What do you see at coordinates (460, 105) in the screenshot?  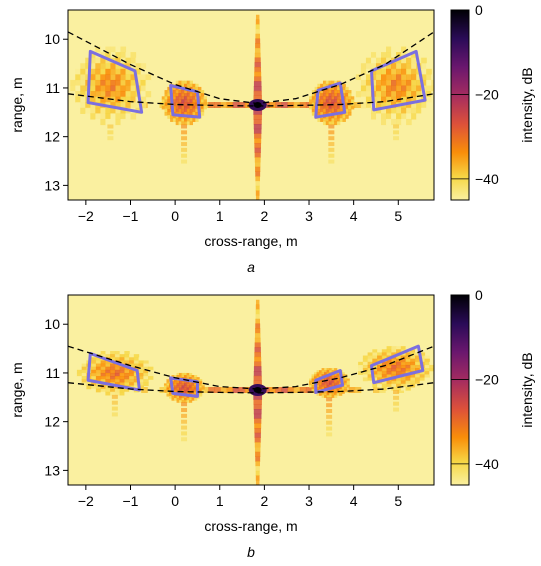 I see `colorbar-gradient-a` at bounding box center [460, 105].